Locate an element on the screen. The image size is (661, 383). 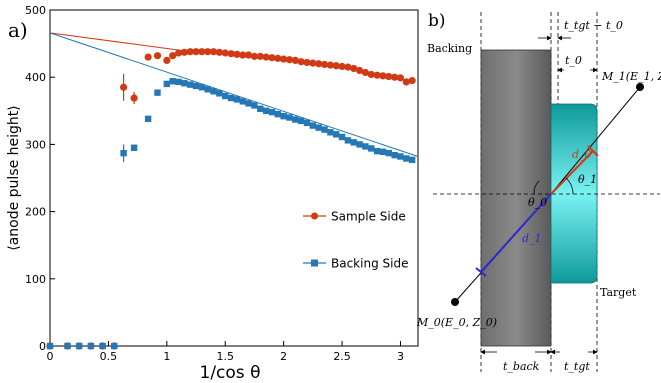
legend: Sample Side Backing Side is located at coordinates (355, 240).